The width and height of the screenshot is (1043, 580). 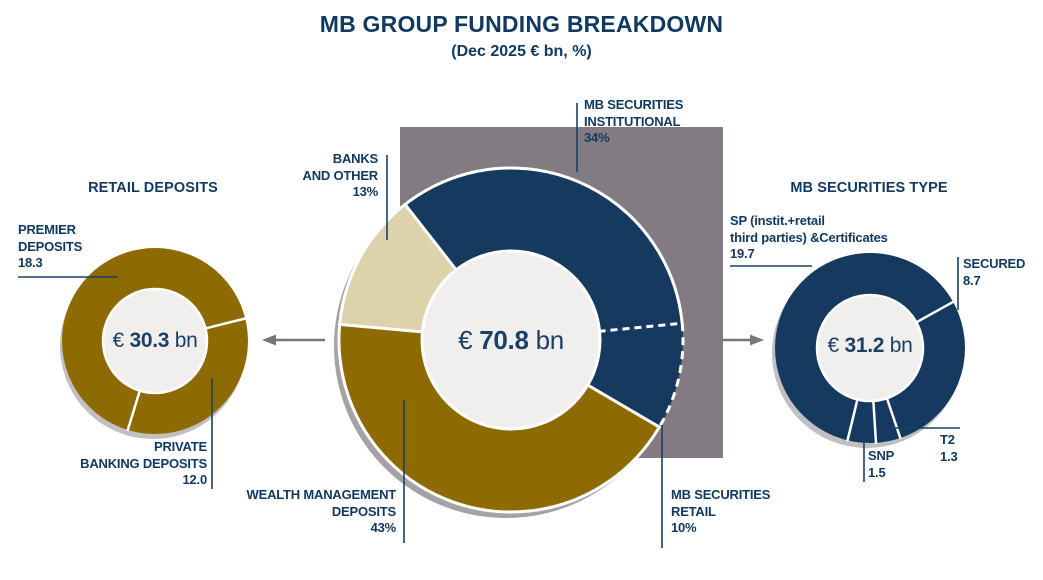 I want to click on slice-mb-securities-retail, so click(x=635, y=375).